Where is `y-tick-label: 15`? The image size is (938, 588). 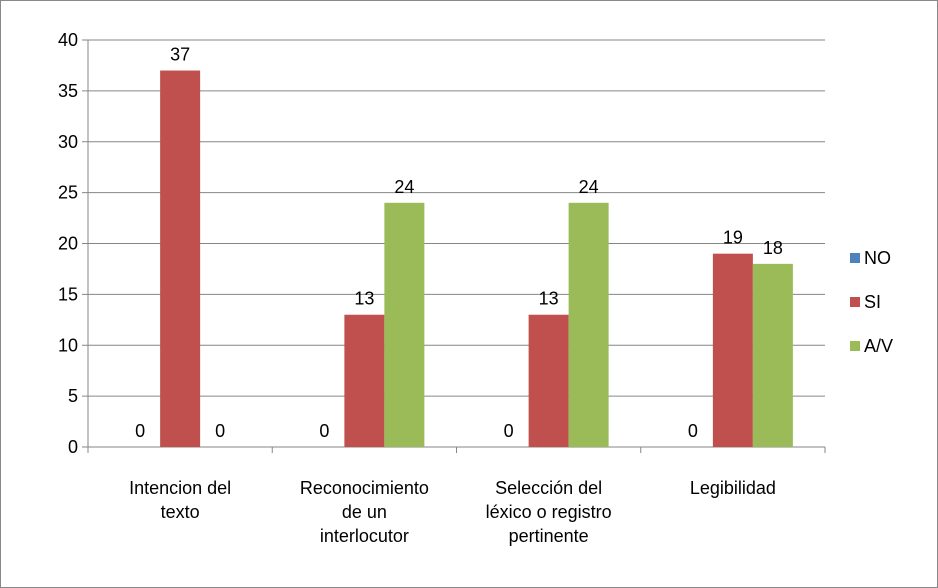
y-tick-label: 15 is located at coordinates (68, 294).